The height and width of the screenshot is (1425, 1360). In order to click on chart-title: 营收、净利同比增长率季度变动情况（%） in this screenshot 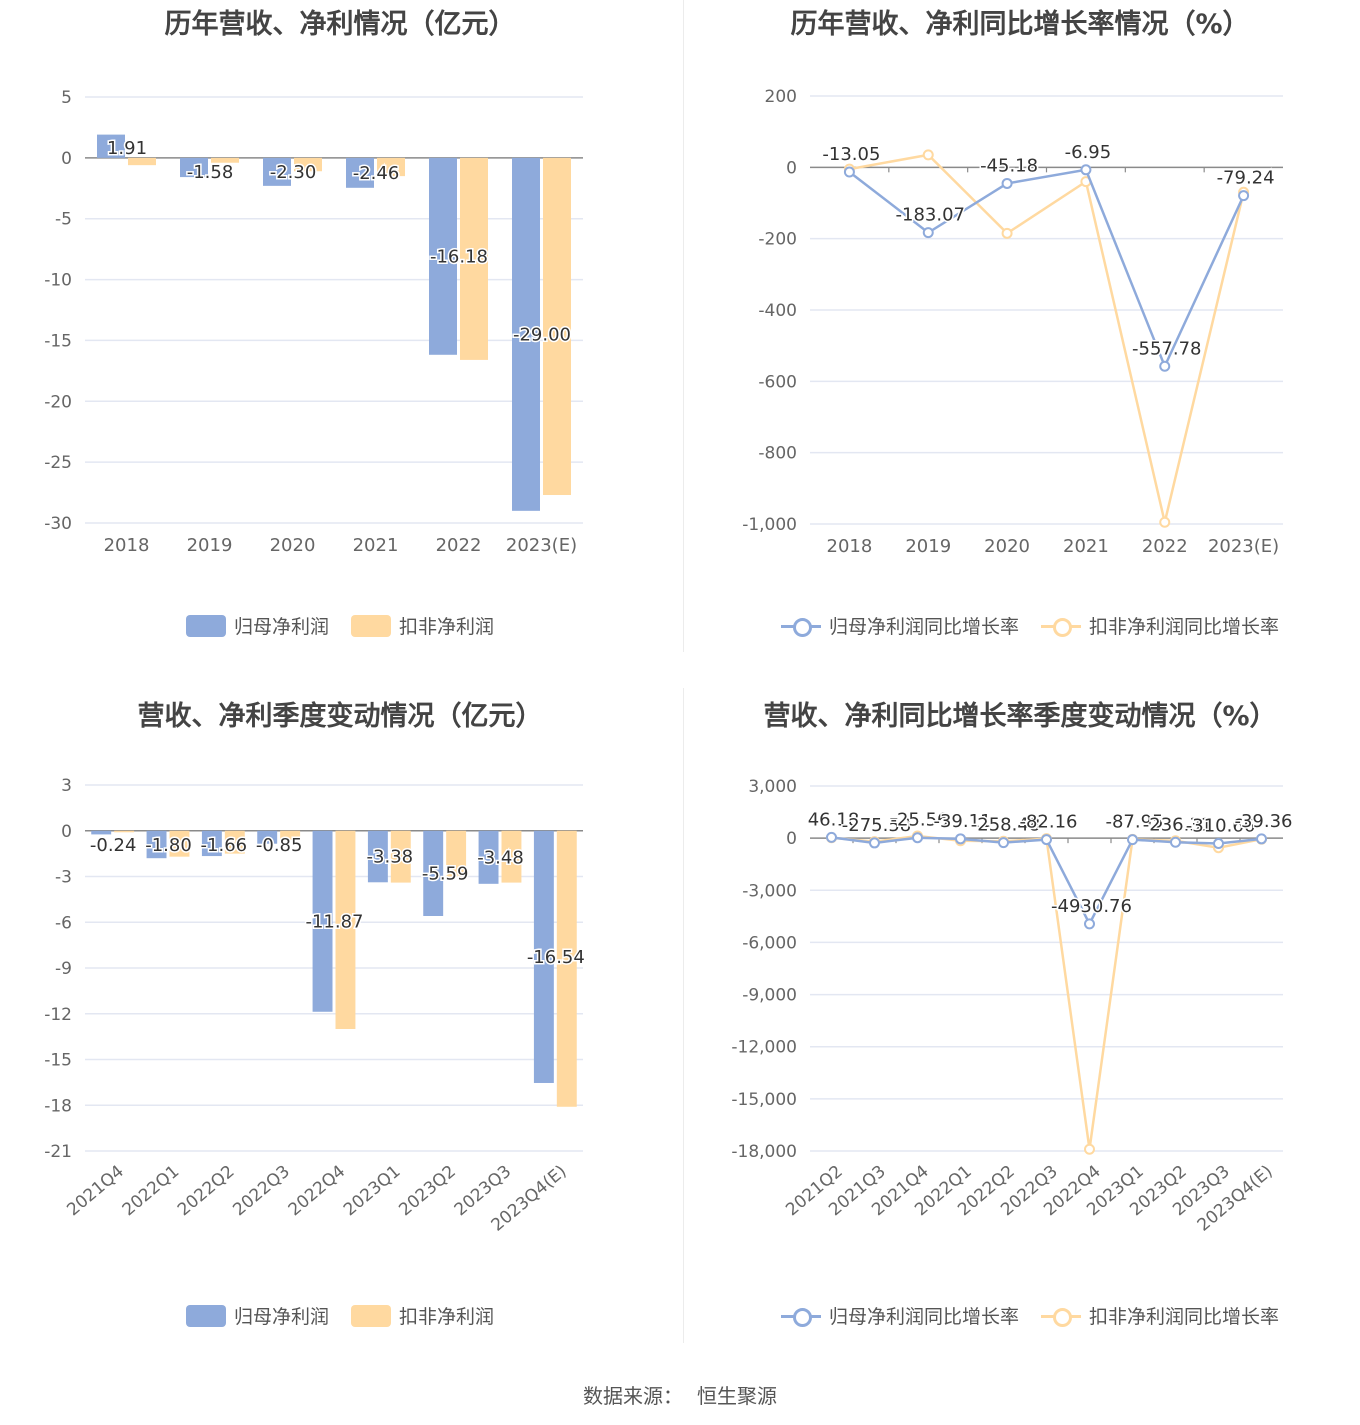, I will do `click(1020, 716)`.